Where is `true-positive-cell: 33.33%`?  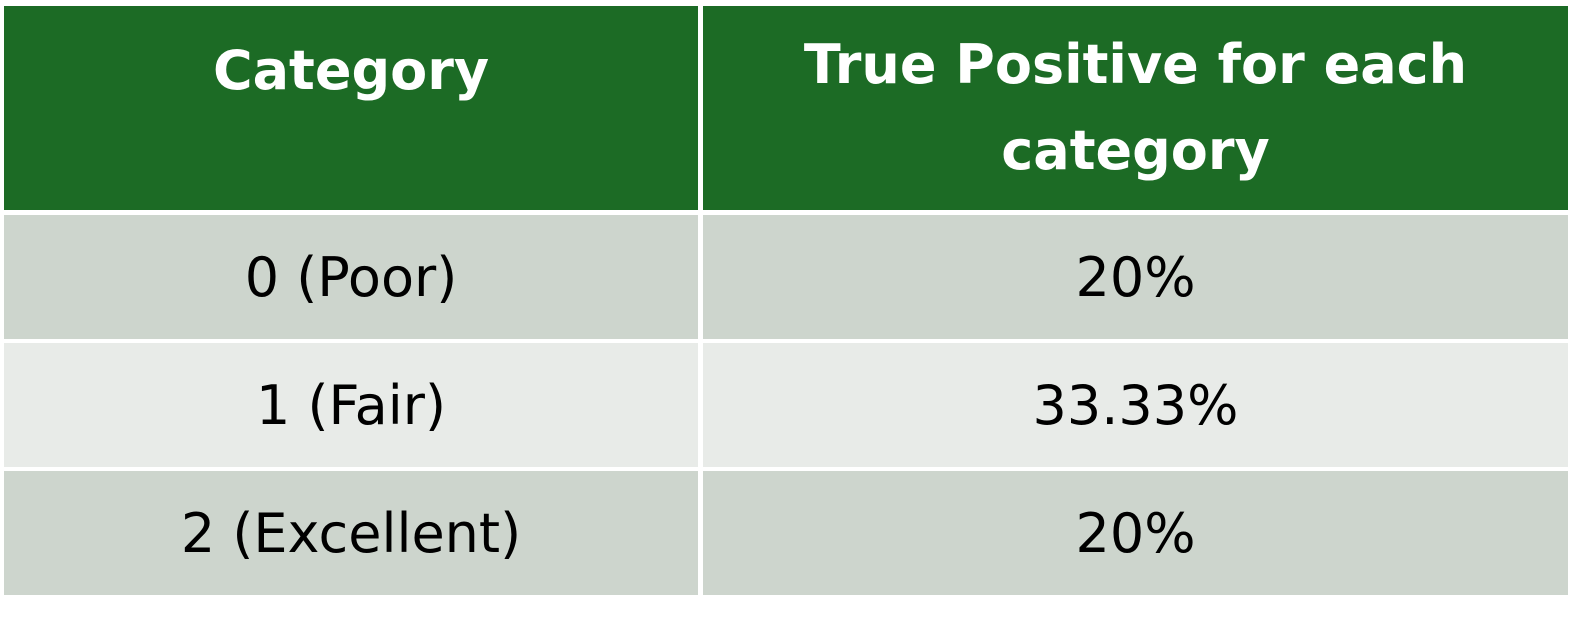 true-positive-cell: 33.33% is located at coordinates (1135, 407).